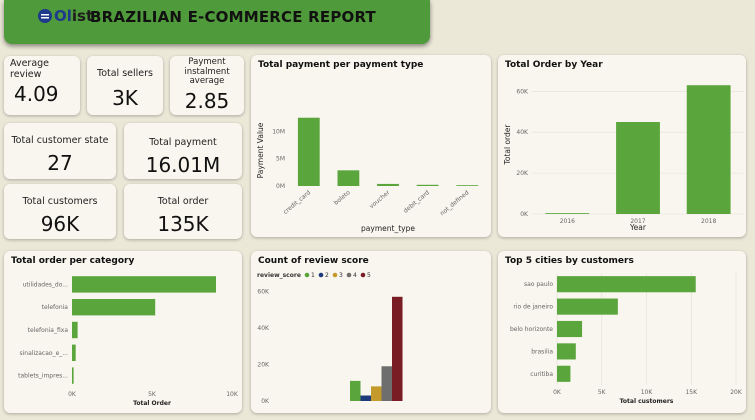 This screenshot has width=755, height=420. Describe the element at coordinates (531, 329) in the screenshot. I see `y-tick-label: belo horizonte` at that location.